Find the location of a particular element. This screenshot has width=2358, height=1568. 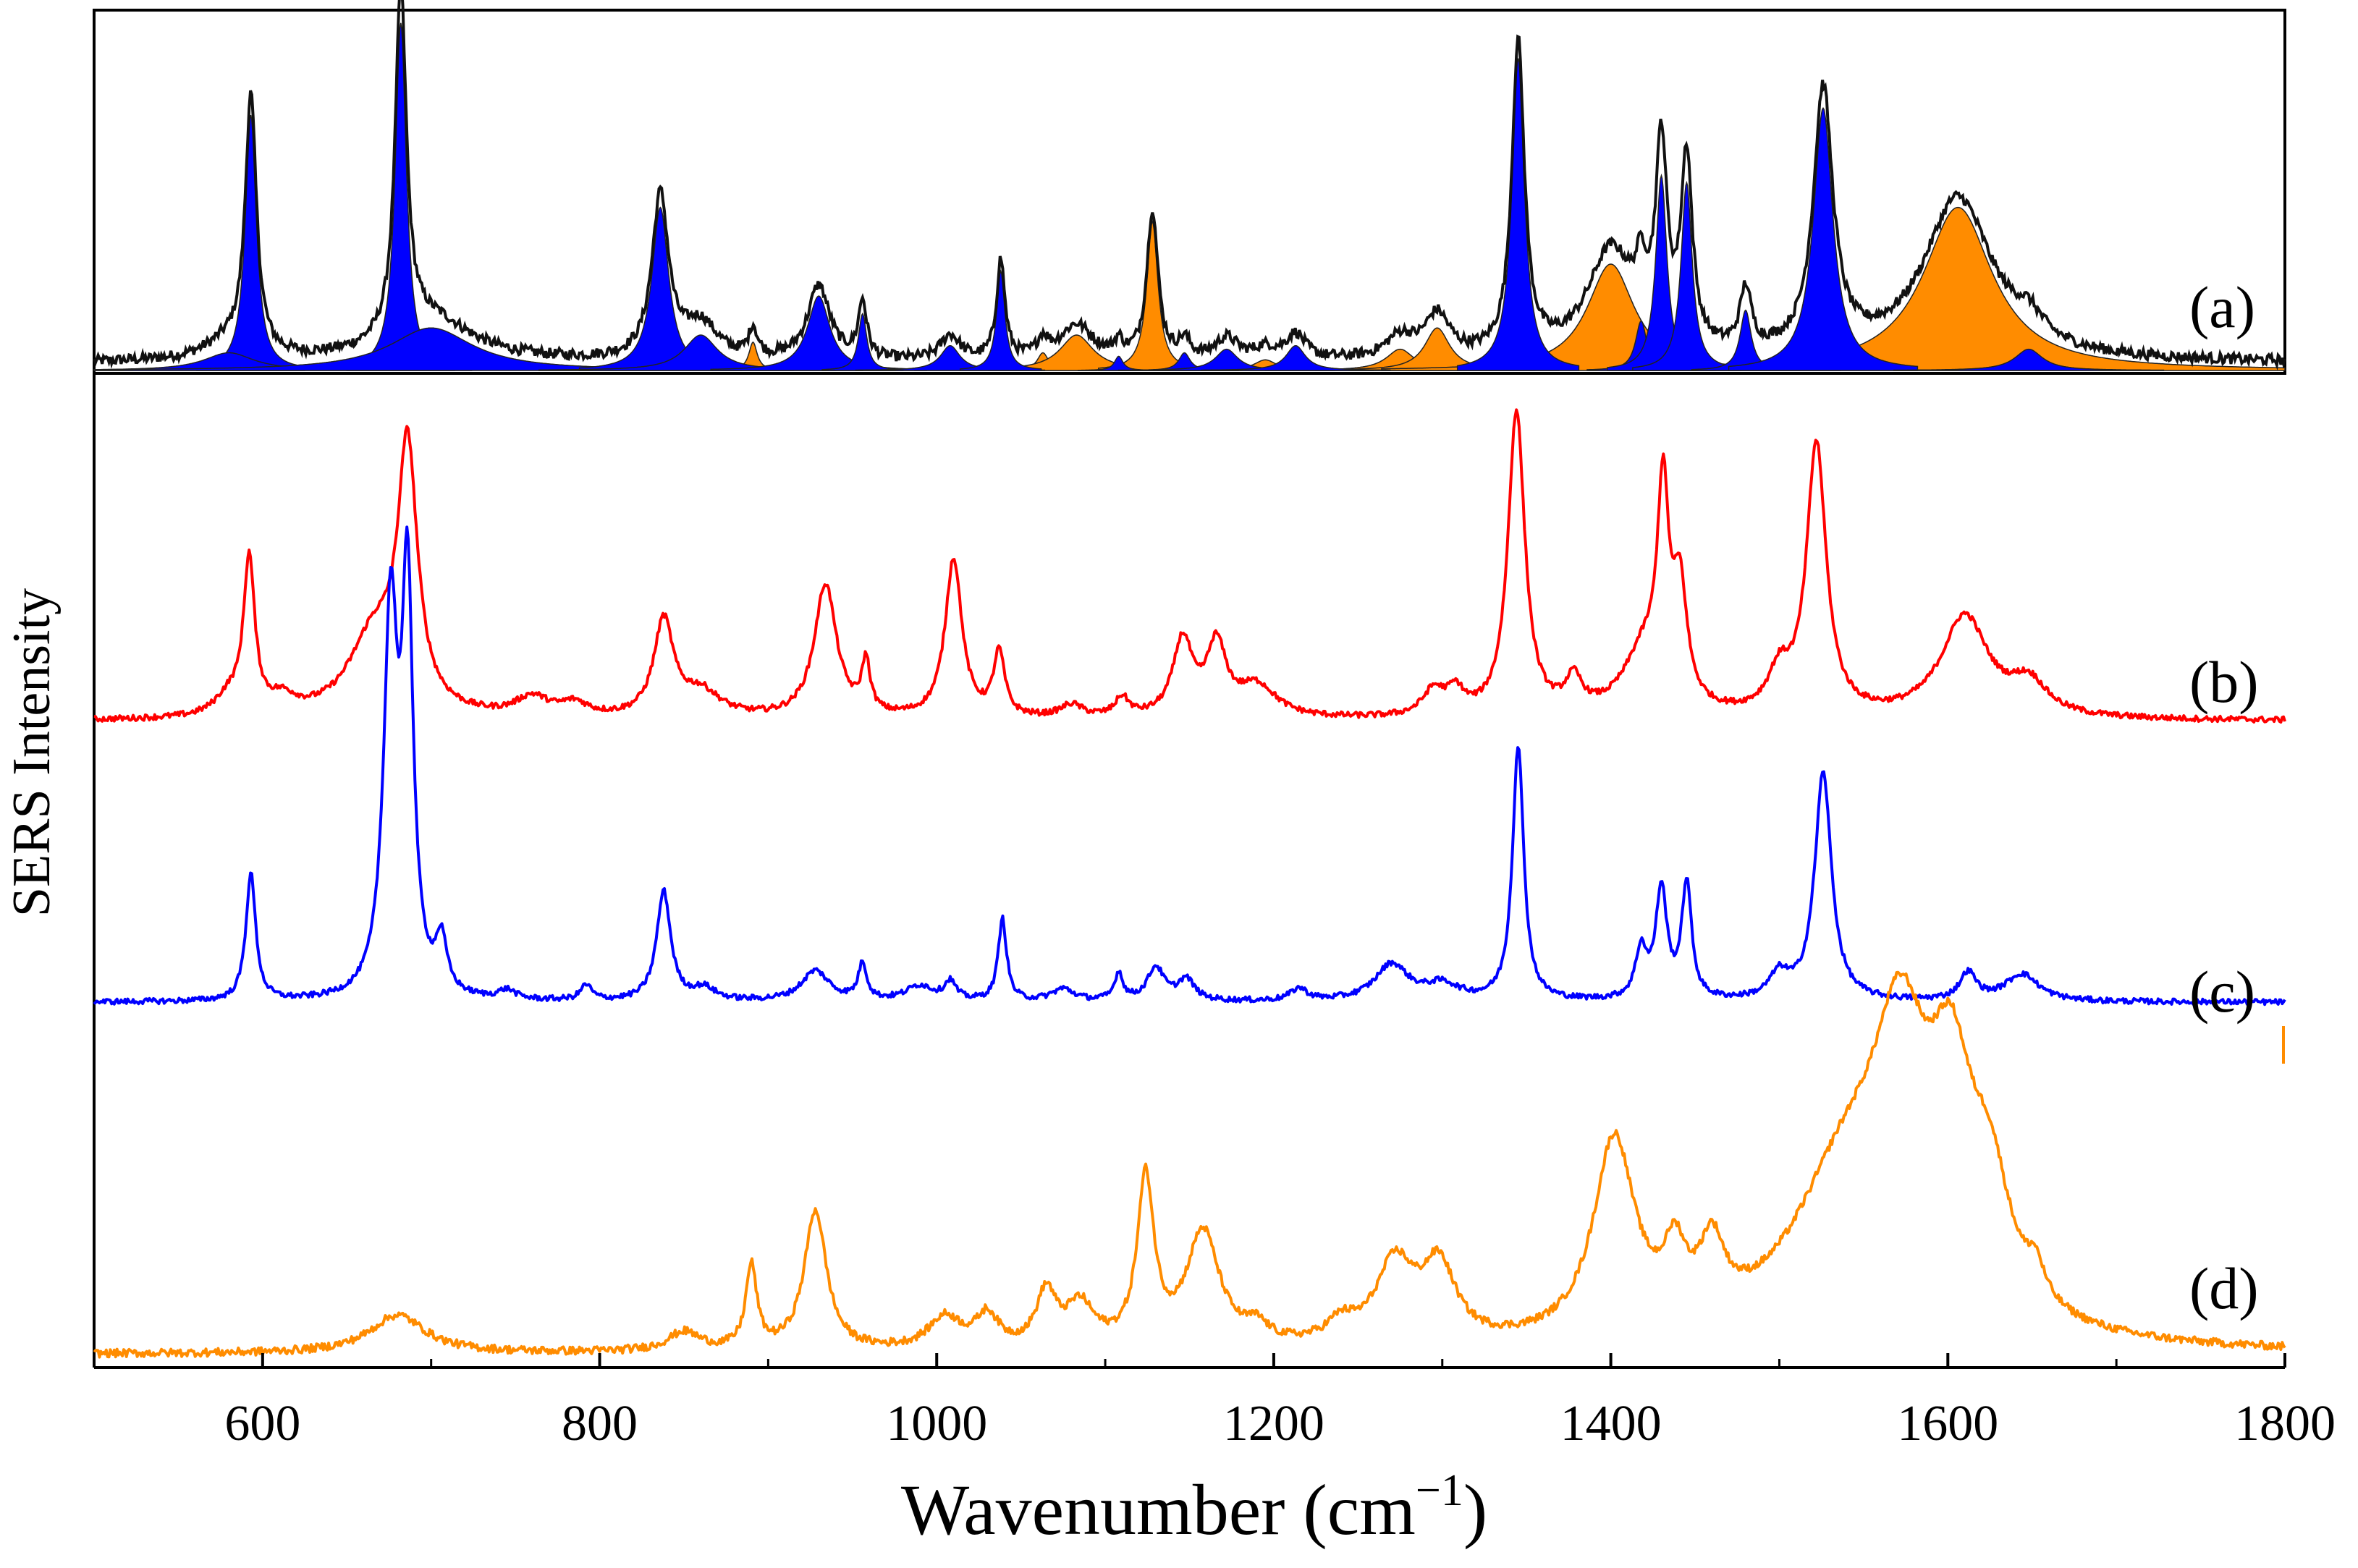

x-axis-label-sup: −1 is located at coordinates (1439, 1490).